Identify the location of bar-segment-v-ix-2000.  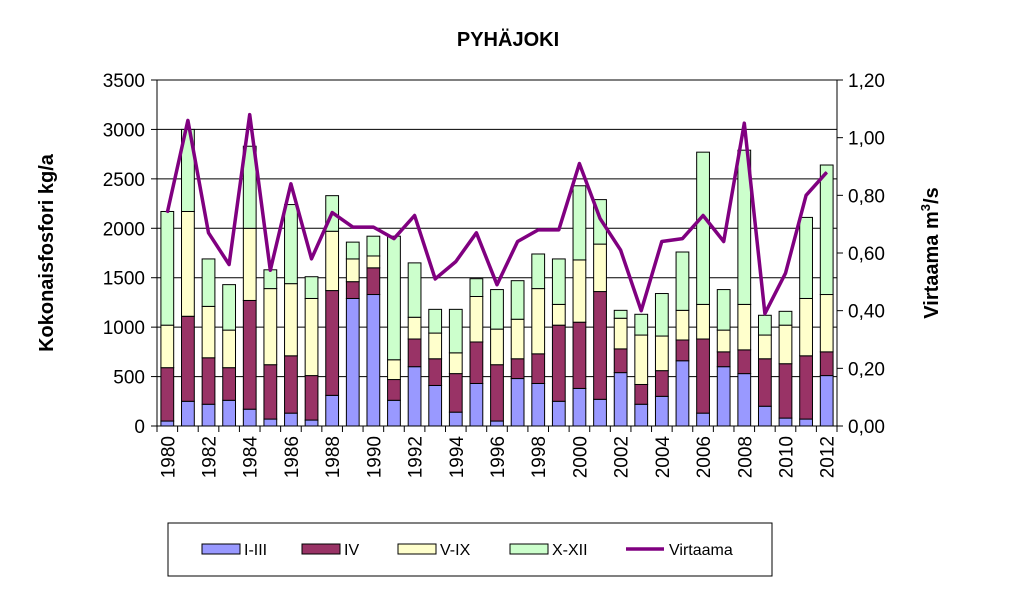
(579, 291).